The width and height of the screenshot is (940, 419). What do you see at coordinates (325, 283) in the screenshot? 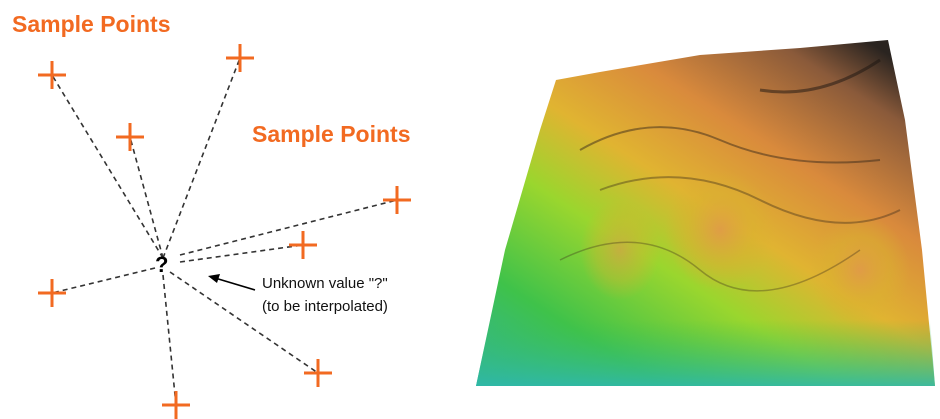
I see `note: Unknown value "?"` at bounding box center [325, 283].